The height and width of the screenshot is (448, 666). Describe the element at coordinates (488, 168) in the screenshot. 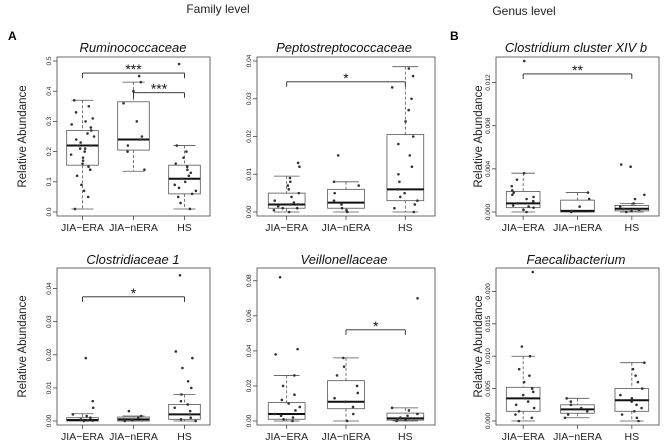

I see `y-tick-label: 0.004` at that location.